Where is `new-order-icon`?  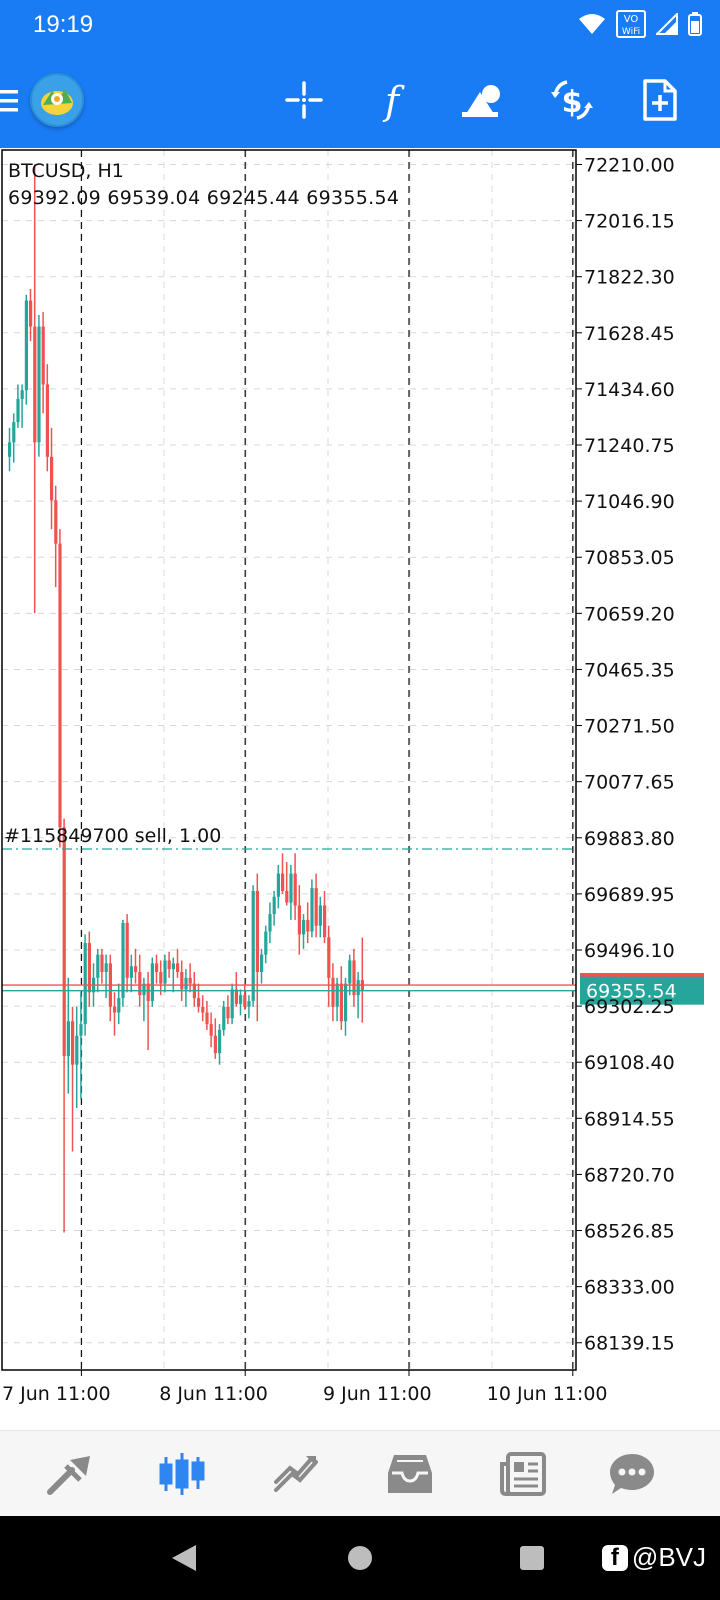
new-order-icon is located at coordinates (660, 100).